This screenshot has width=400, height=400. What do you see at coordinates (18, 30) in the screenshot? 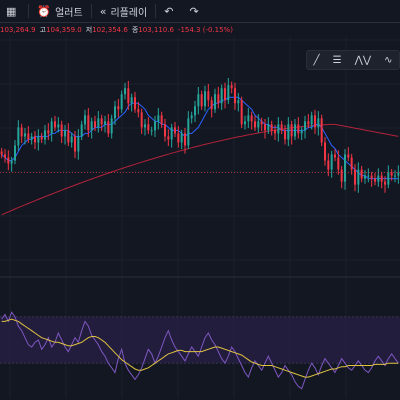
I see `ohlc-open: 103,264.9` at bounding box center [18, 30].